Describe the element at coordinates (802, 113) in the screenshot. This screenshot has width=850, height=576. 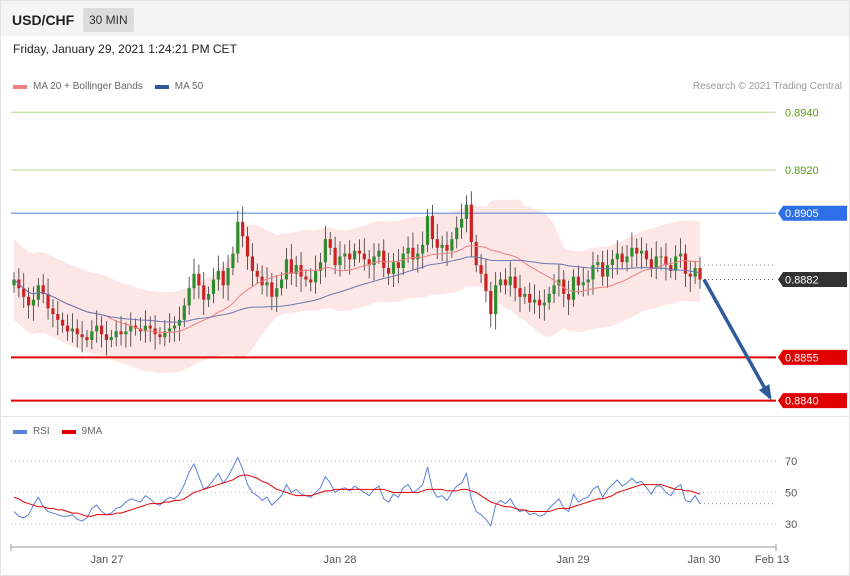
I see `level-label-0: 0.8940` at that location.